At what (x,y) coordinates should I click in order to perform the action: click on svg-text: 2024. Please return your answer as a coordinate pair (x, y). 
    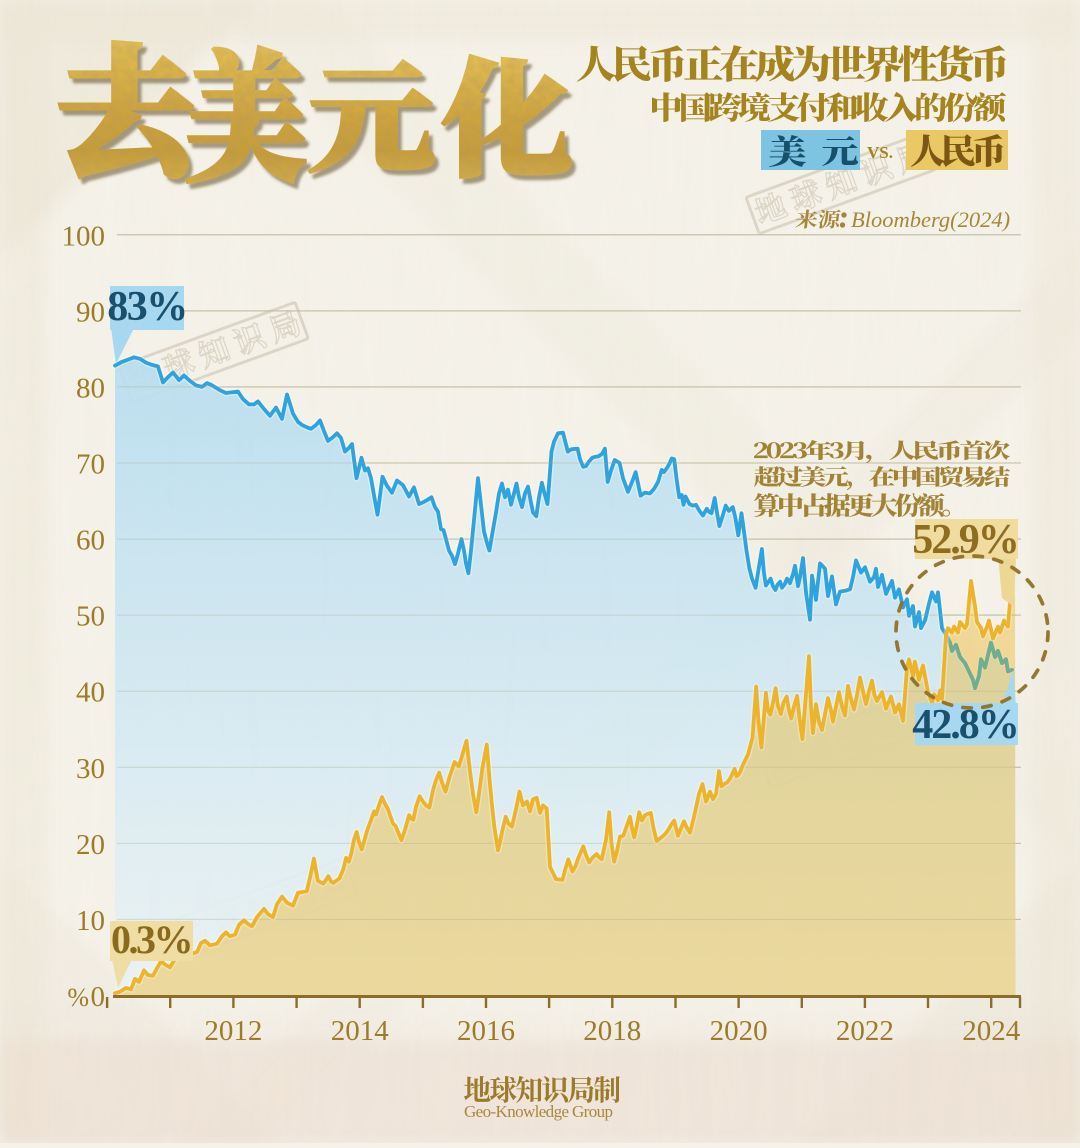
    Looking at the image, I should click on (991, 1031).